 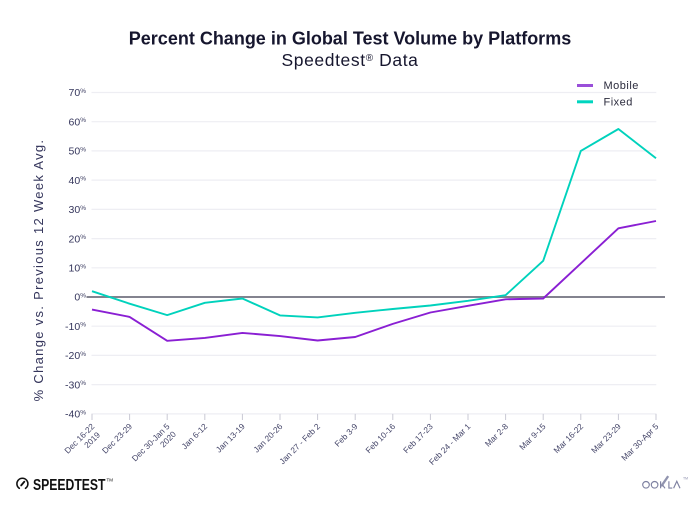 What do you see at coordinates (38, 270) in the screenshot?
I see `svg-text:% Change vs. Previous 12 Week: % Change vs. Previous 12 Week Avg.` at bounding box center [38, 270].